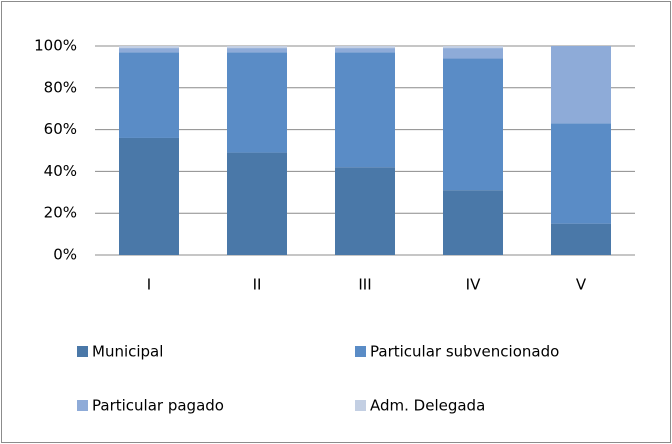 The width and height of the screenshot is (672, 444). Describe the element at coordinates (149, 285) in the screenshot. I see `x-tick-label: I` at that location.